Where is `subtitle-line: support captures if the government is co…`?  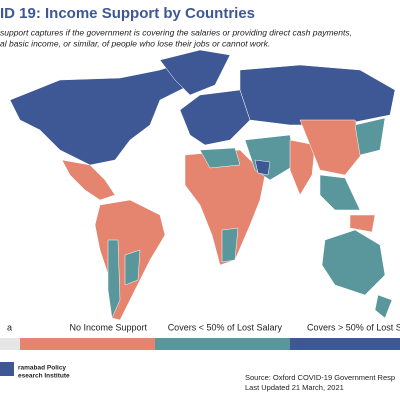 subtitle-line: support captures if the government is co… is located at coordinates (176, 32).